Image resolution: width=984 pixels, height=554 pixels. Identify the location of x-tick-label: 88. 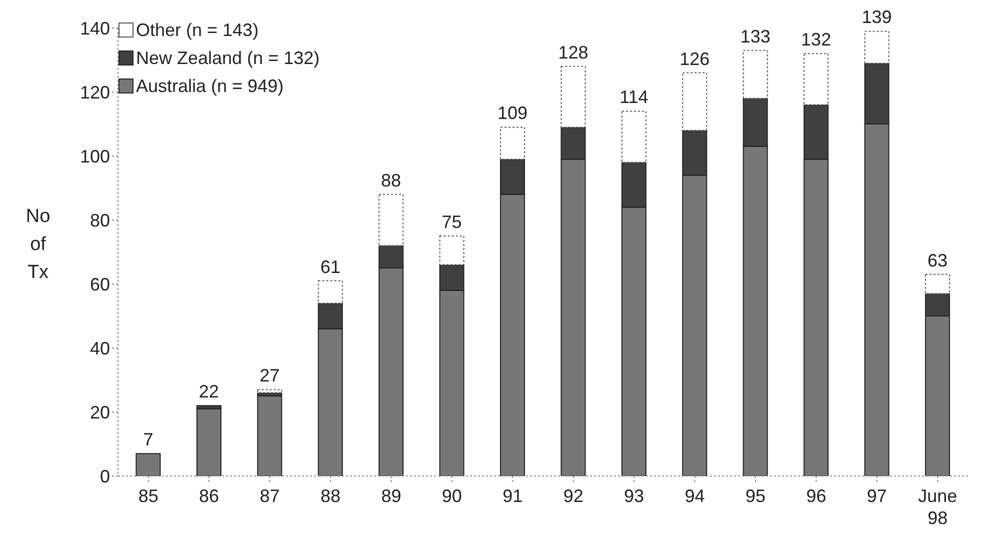
(330, 496).